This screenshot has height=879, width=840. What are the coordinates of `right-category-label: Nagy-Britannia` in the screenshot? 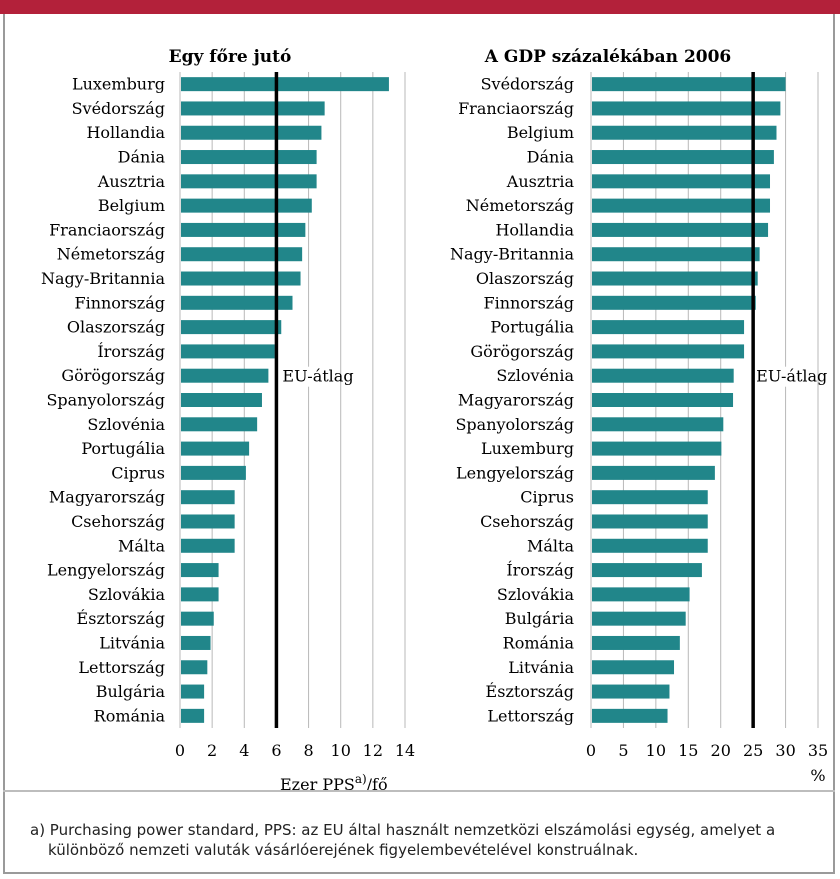 It's located at (512, 254).